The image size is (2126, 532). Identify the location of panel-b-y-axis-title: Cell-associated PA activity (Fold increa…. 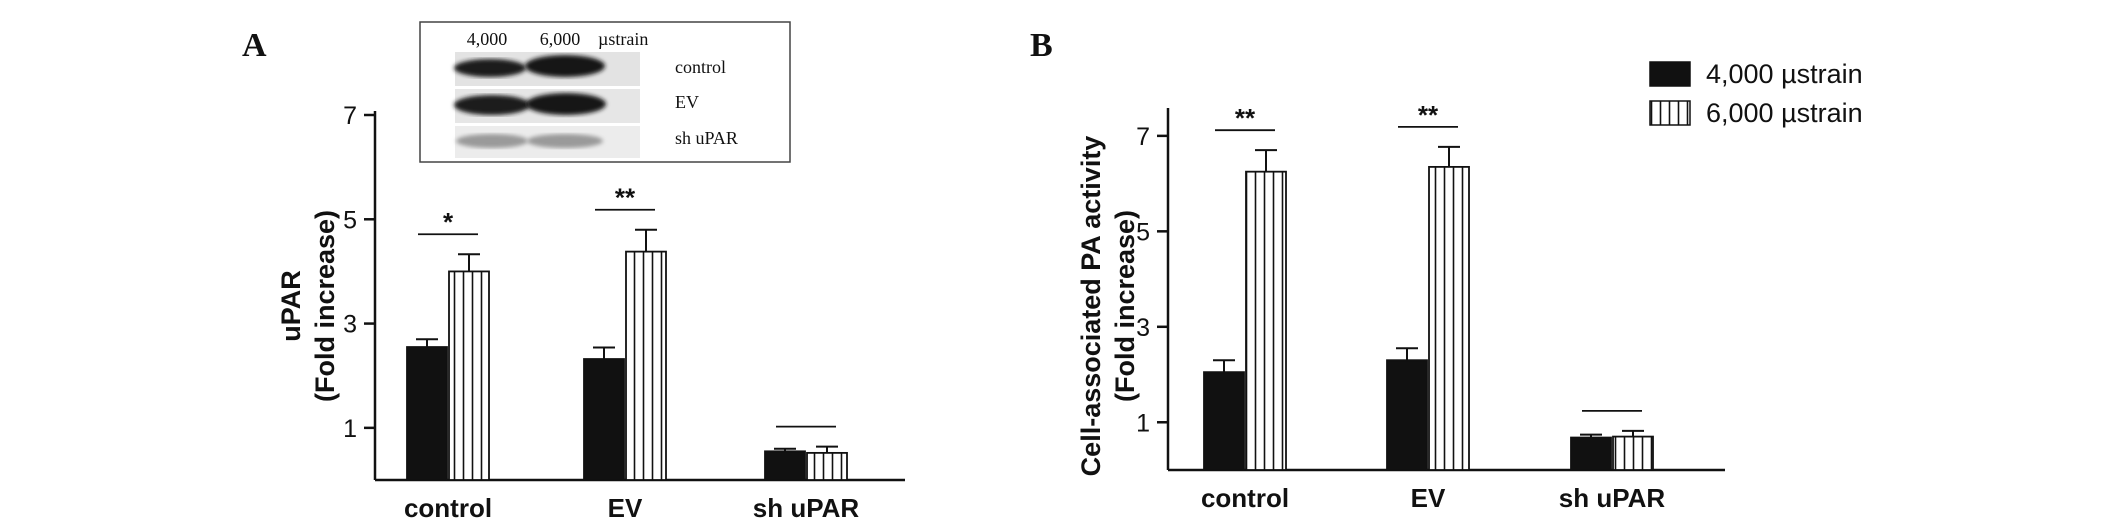
(1108, 306).